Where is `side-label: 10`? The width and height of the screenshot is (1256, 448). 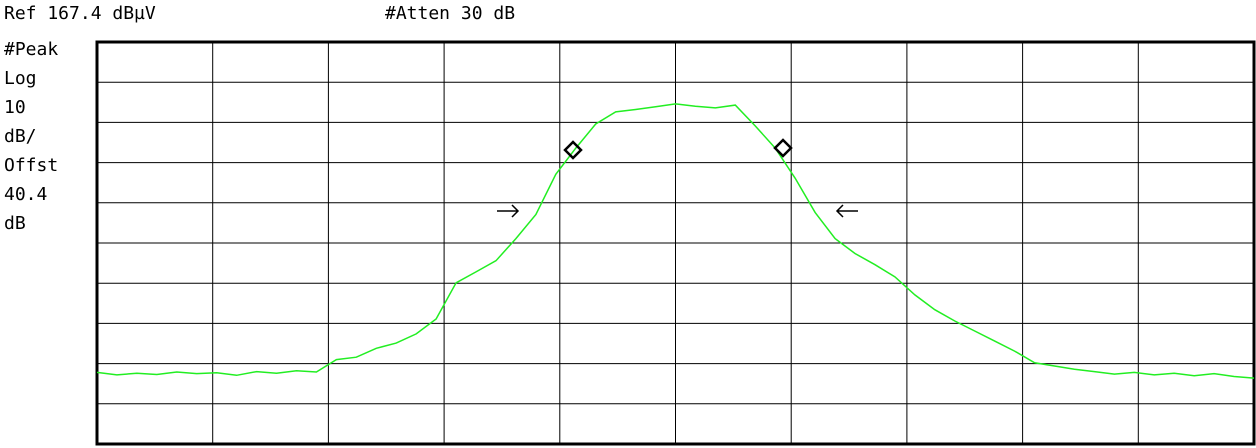
side-label: 10 is located at coordinates (15, 107).